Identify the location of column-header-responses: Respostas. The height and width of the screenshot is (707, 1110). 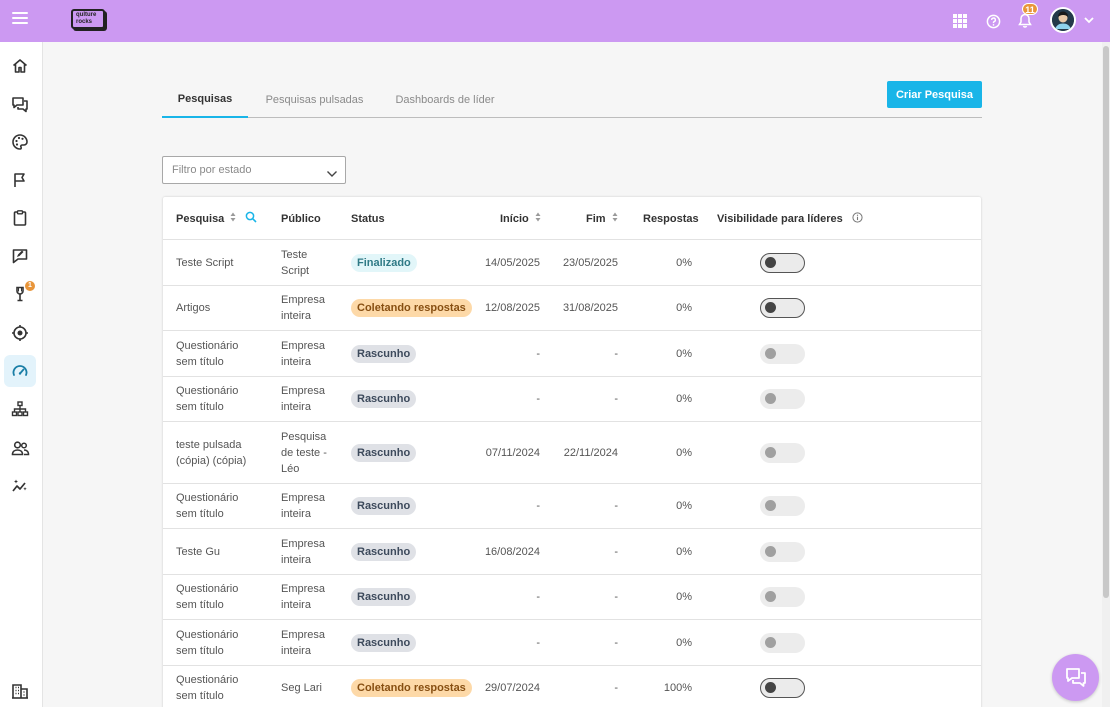
(671, 218).